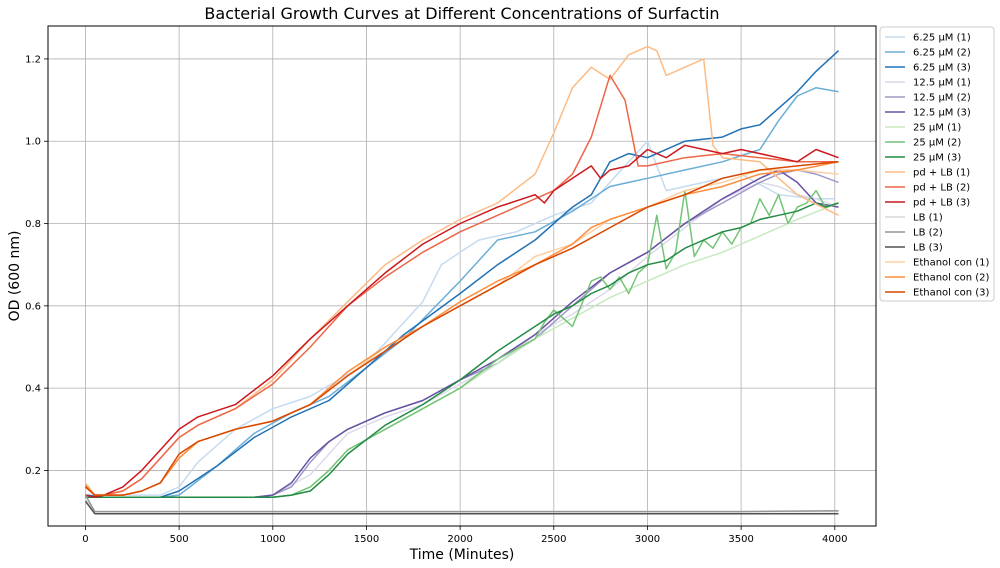  What do you see at coordinates (942, 83) in the screenshot?
I see `legend-label: 12.5 µM (1)` at bounding box center [942, 83].